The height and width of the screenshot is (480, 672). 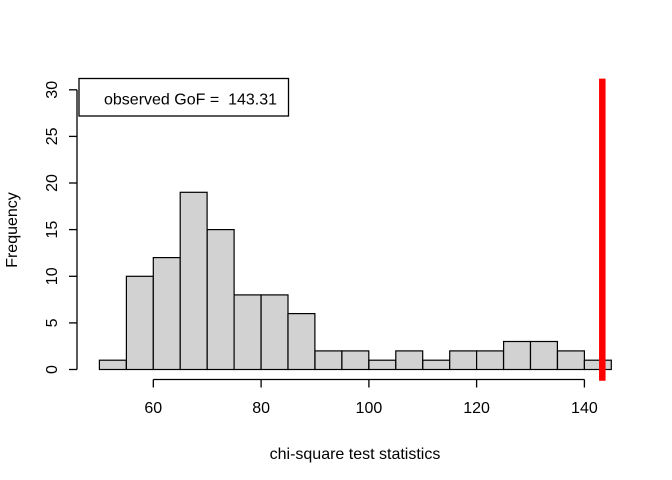 I want to click on legend-label: observed GoF = 143.31, so click(x=190, y=100).